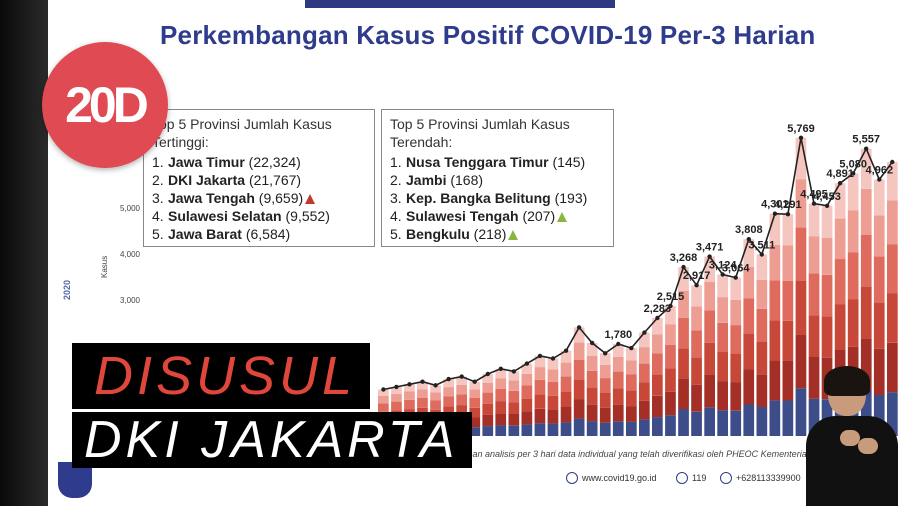 The width and height of the screenshot is (900, 506). What do you see at coordinates (211, 198) in the screenshot?
I see `province-name: Jawa Tengah` at bounding box center [211, 198].